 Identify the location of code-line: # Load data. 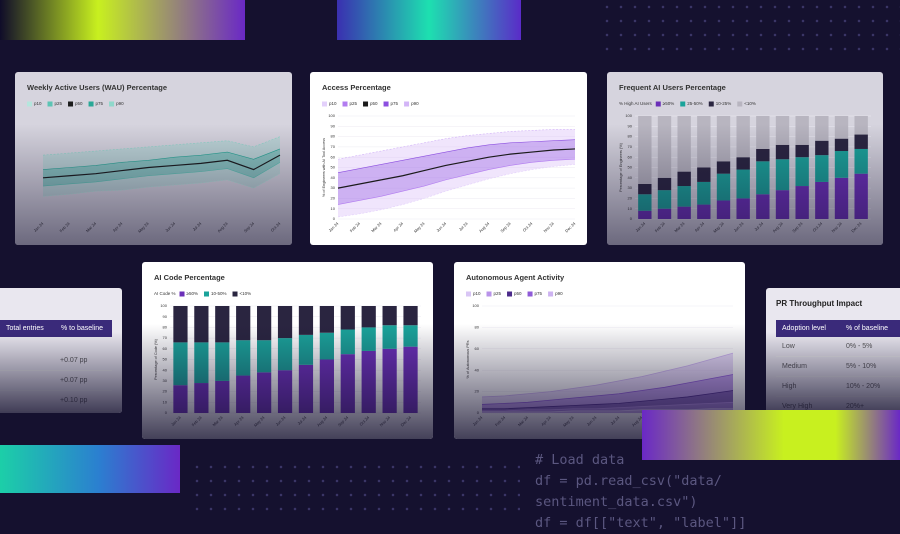
(580, 460).